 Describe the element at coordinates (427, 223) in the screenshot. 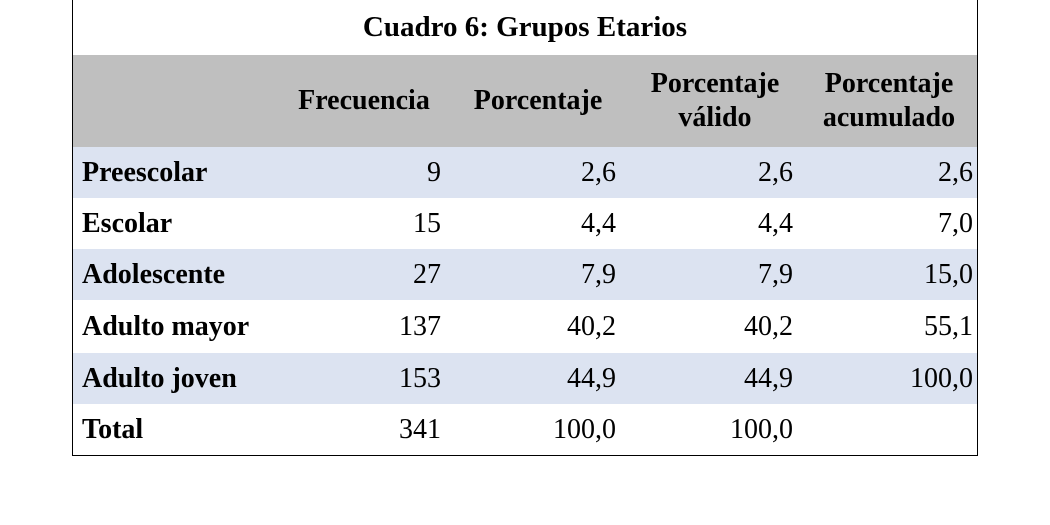

I see `cell-frecuencia: 15` at that location.